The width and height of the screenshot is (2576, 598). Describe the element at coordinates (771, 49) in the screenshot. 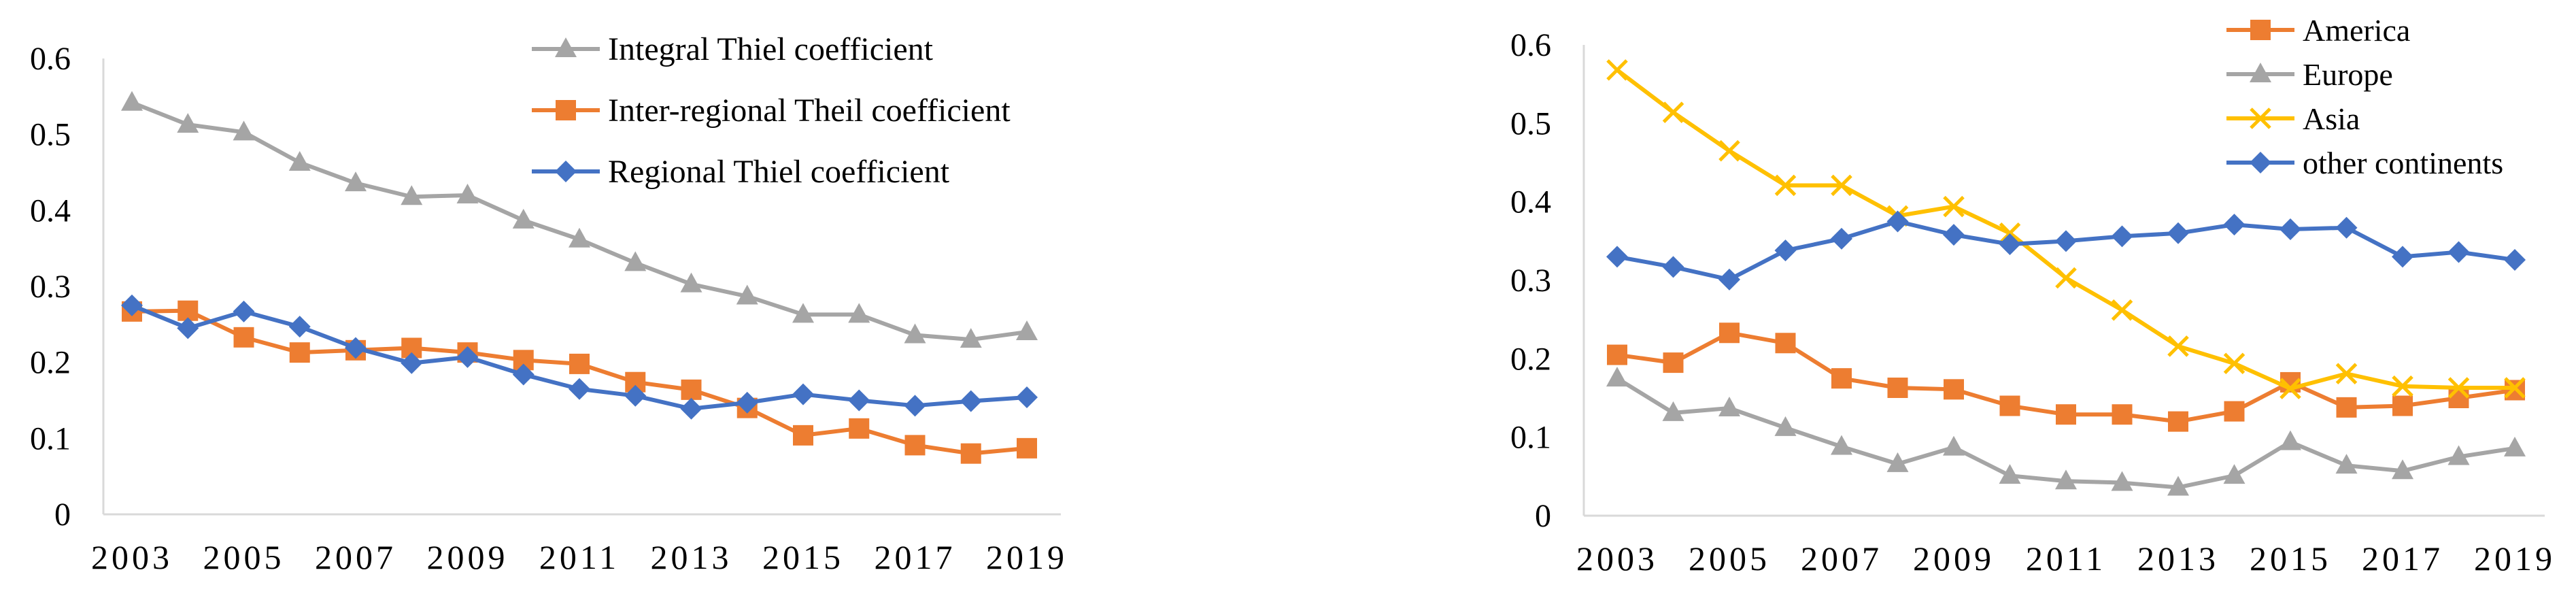

I see `legend-label: Integral Thiel coefficient` at that location.